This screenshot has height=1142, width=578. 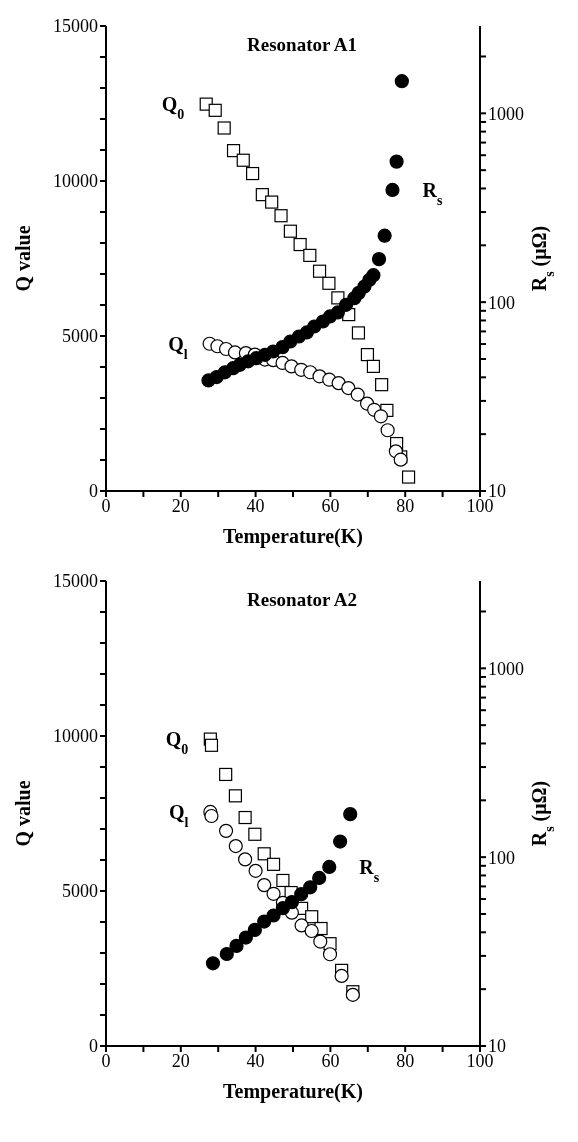 I want to click on chart-title: Resonator A2, so click(x=302, y=600).